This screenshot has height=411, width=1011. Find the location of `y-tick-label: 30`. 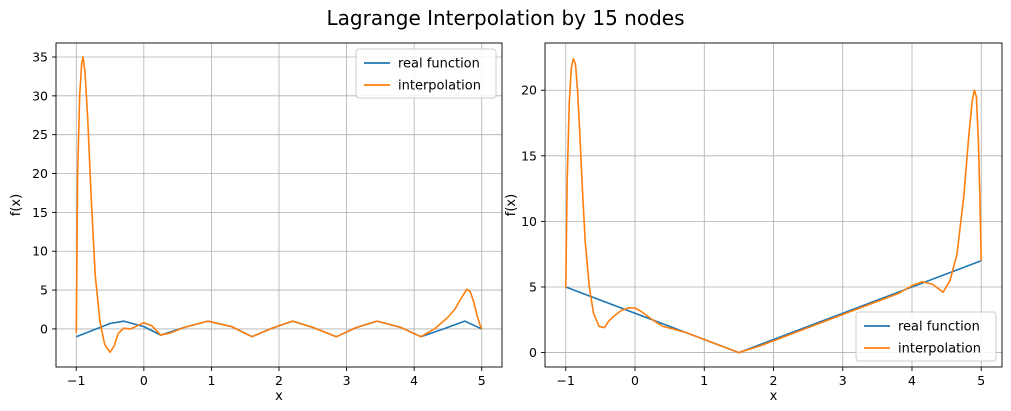

y-tick-label: 30 is located at coordinates (40, 95).